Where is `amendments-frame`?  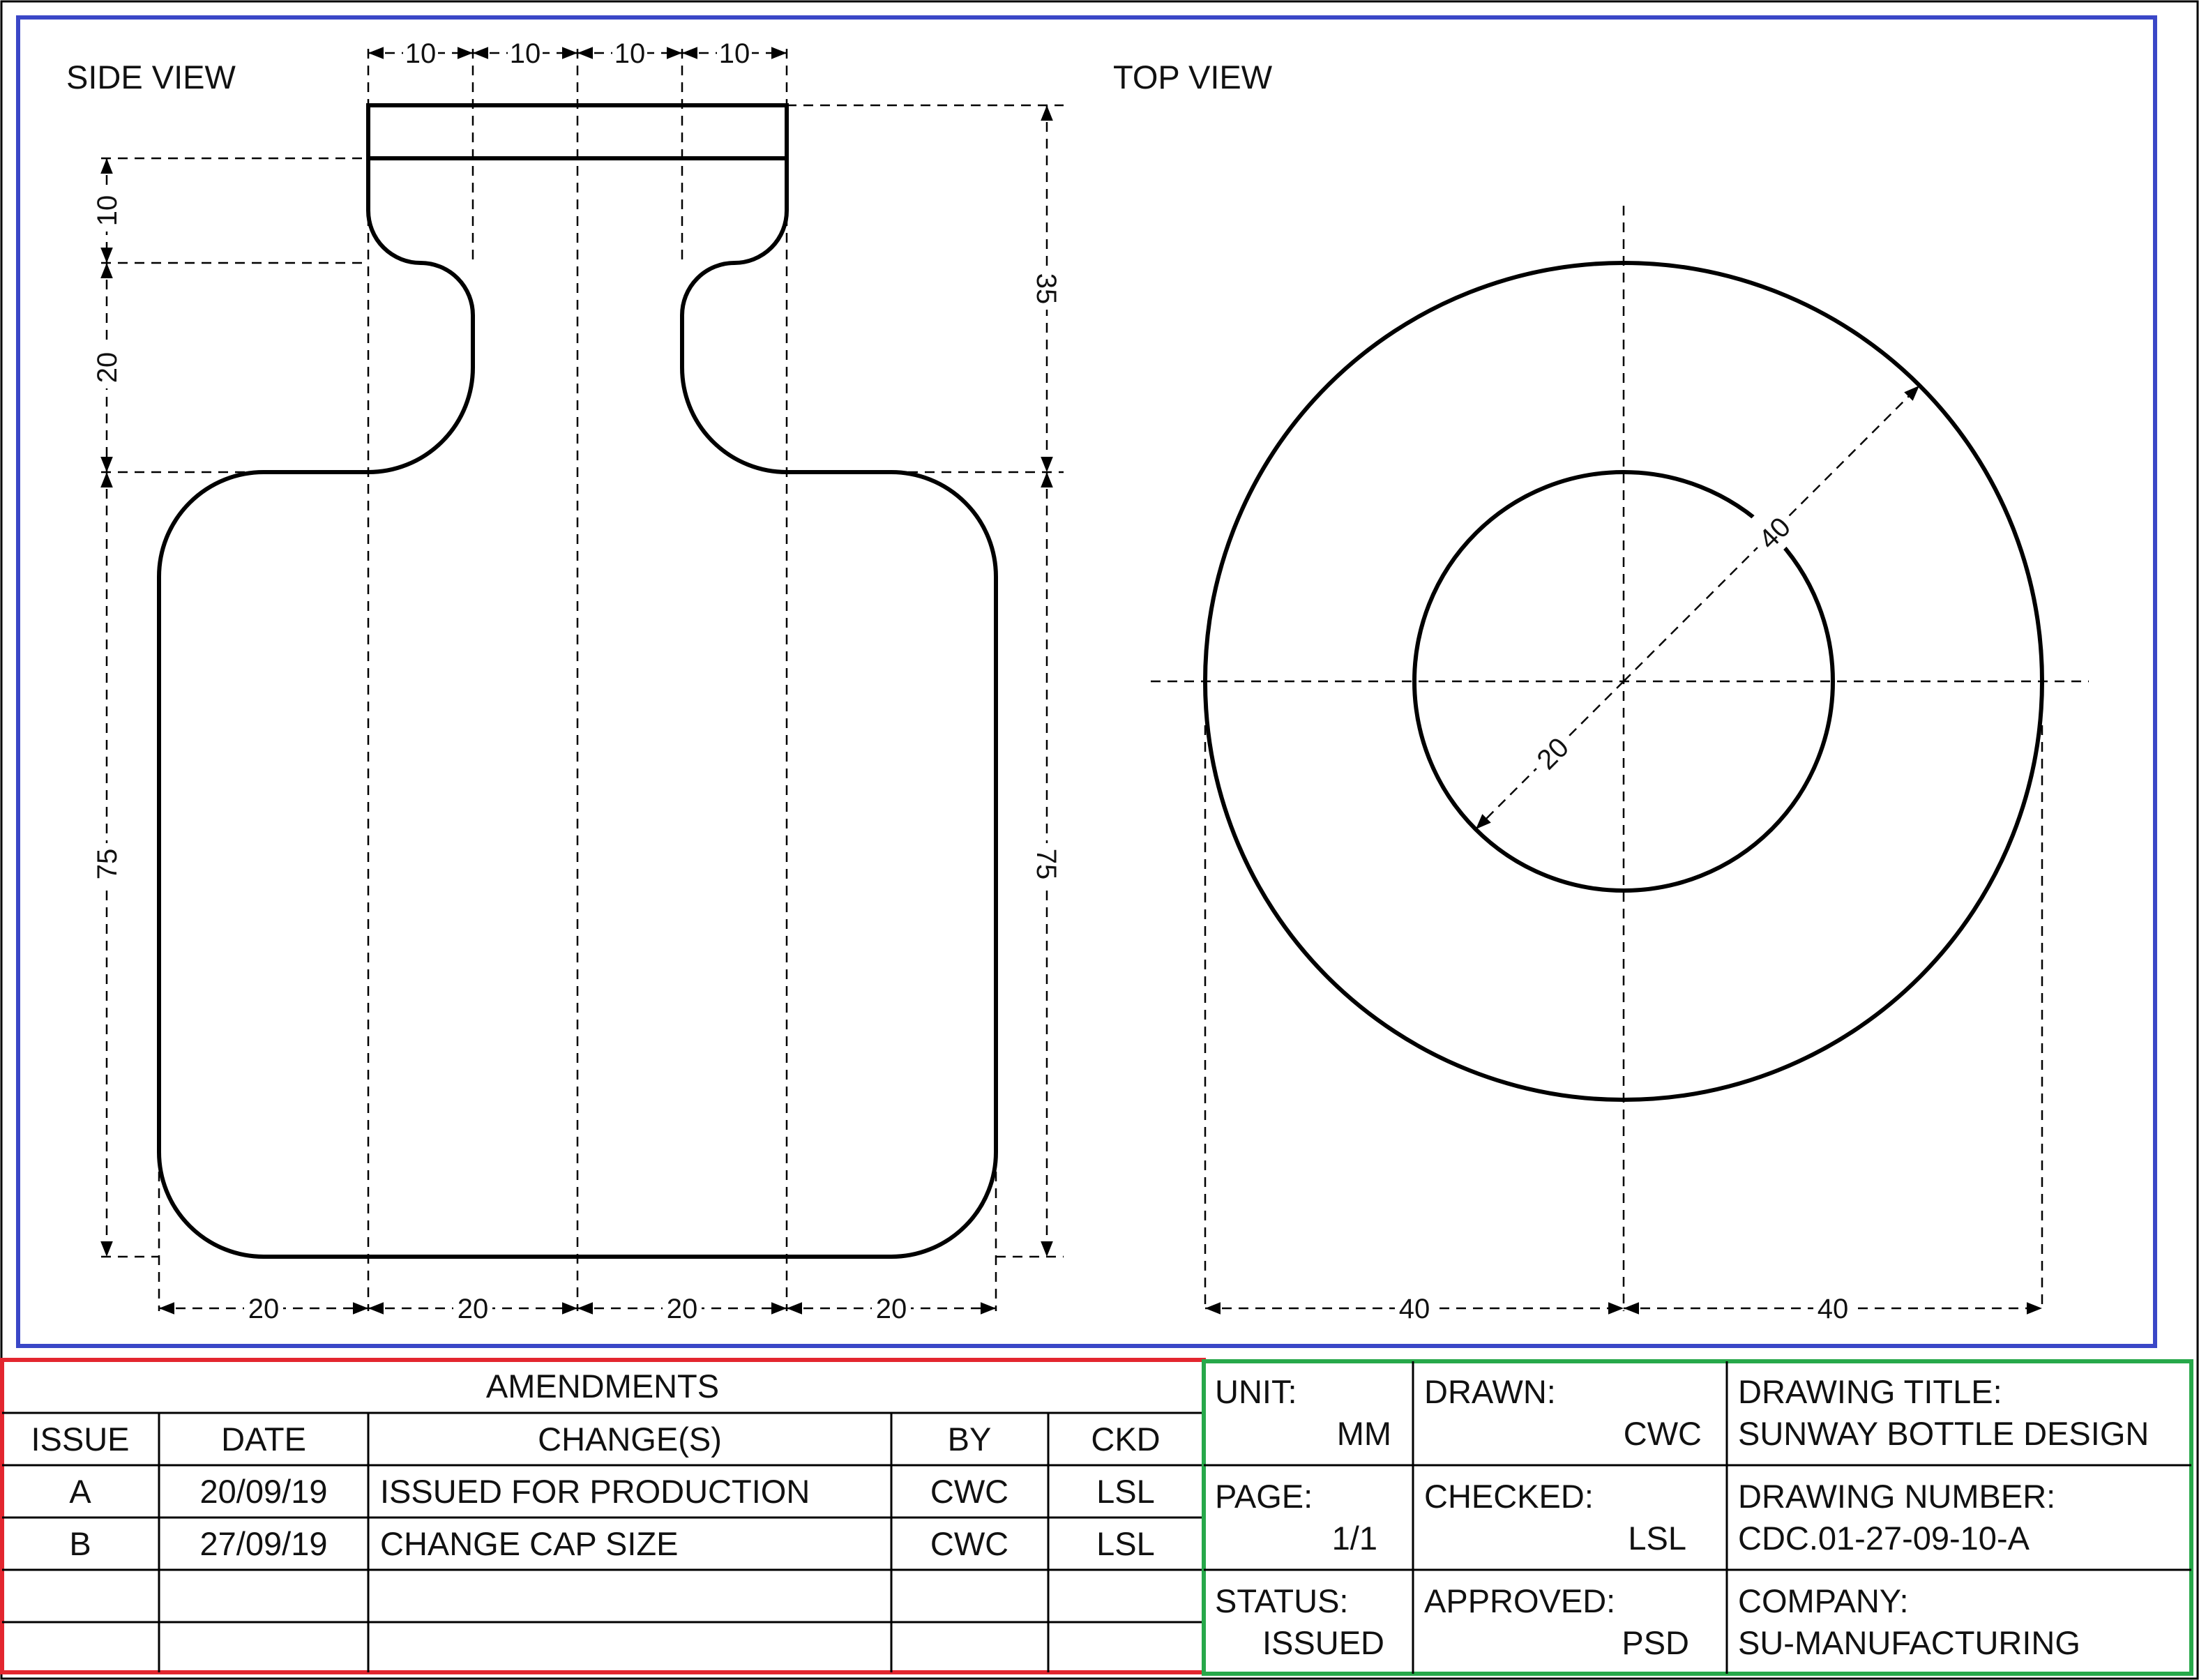
amendments-frame is located at coordinates (603, 1516).